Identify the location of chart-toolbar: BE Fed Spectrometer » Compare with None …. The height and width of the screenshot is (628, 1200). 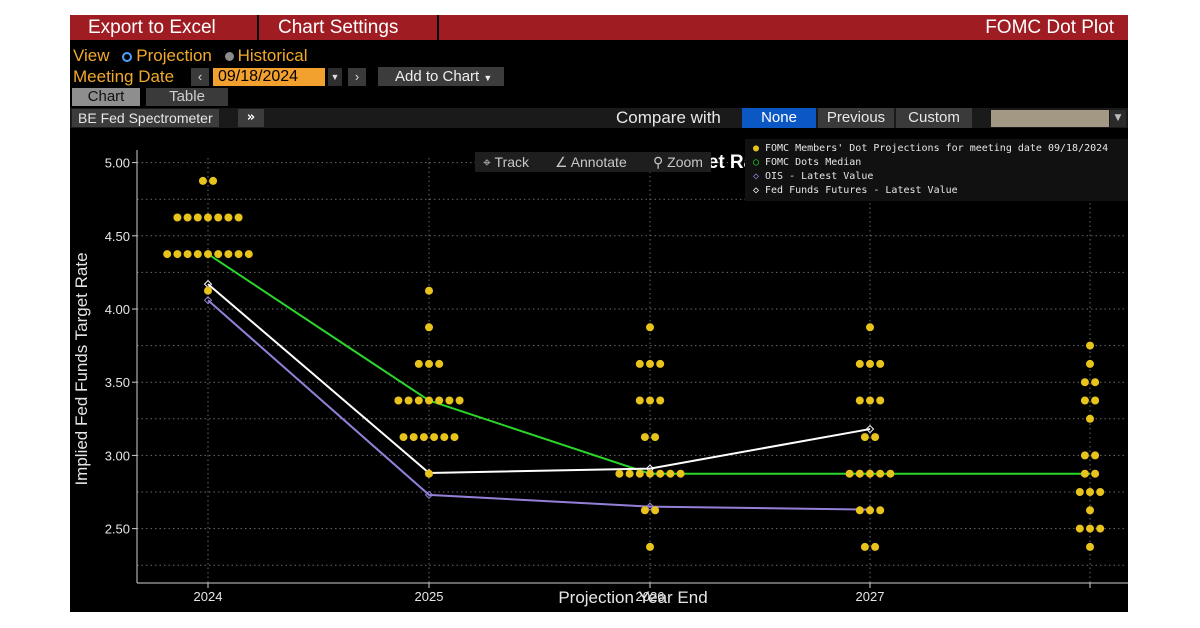
(599, 118).